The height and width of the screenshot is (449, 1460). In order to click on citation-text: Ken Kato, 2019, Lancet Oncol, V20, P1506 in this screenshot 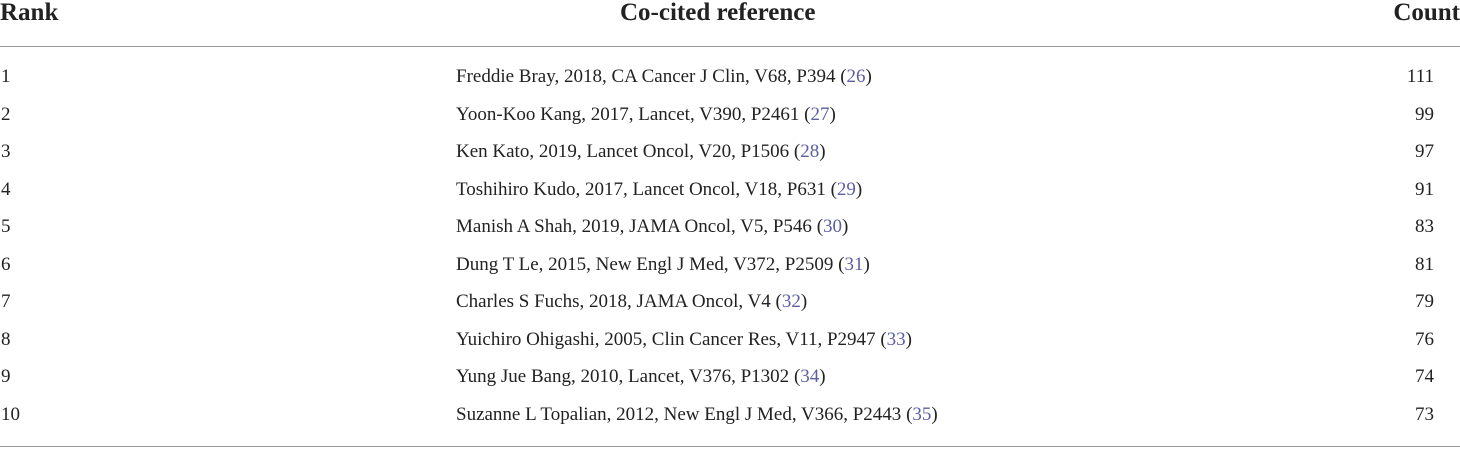, I will do `click(623, 151)`.